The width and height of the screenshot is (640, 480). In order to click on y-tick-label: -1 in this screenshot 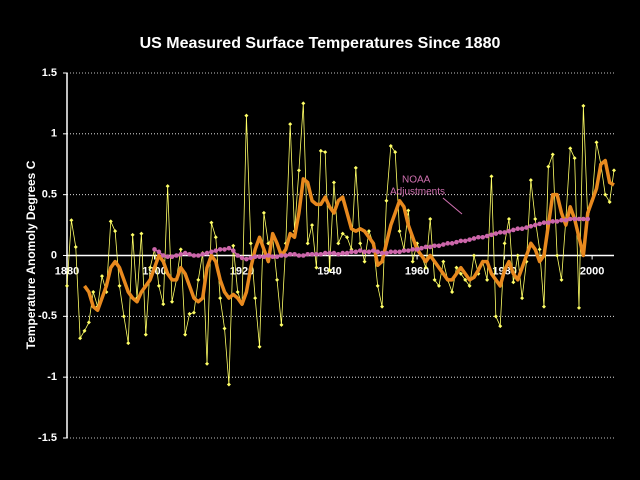, I will do `click(52, 377)`.